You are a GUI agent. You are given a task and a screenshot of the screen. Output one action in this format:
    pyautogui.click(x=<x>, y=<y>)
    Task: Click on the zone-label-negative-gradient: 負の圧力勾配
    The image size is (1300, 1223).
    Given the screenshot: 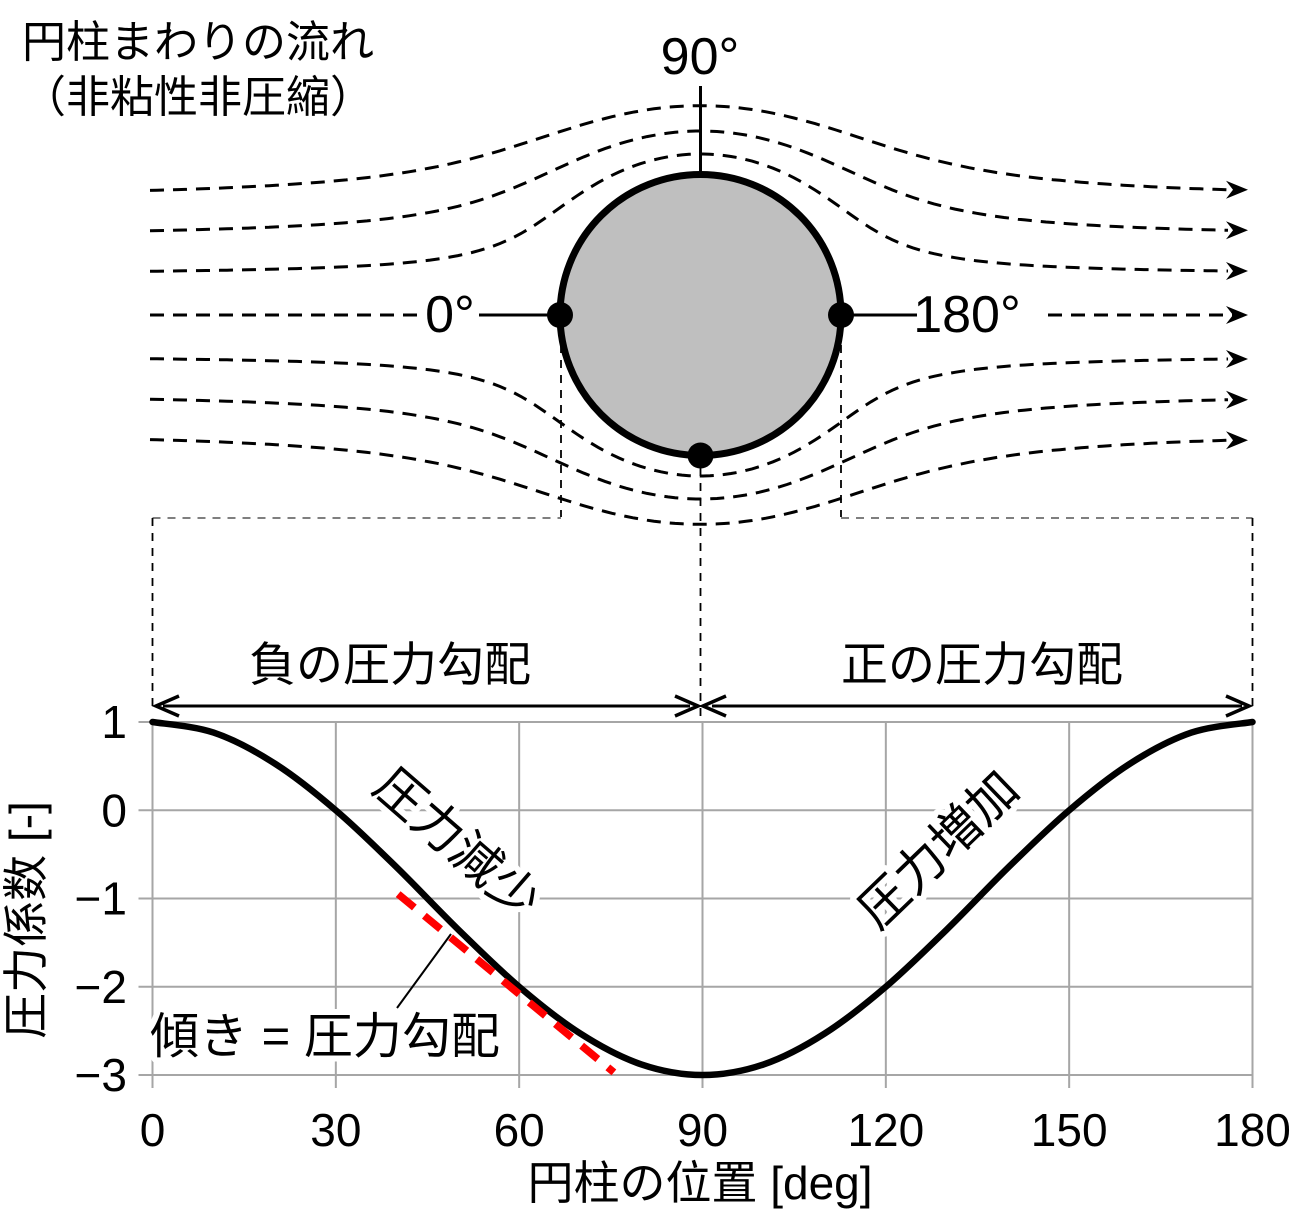 What is the action you would take?
    pyautogui.click(x=390, y=664)
    